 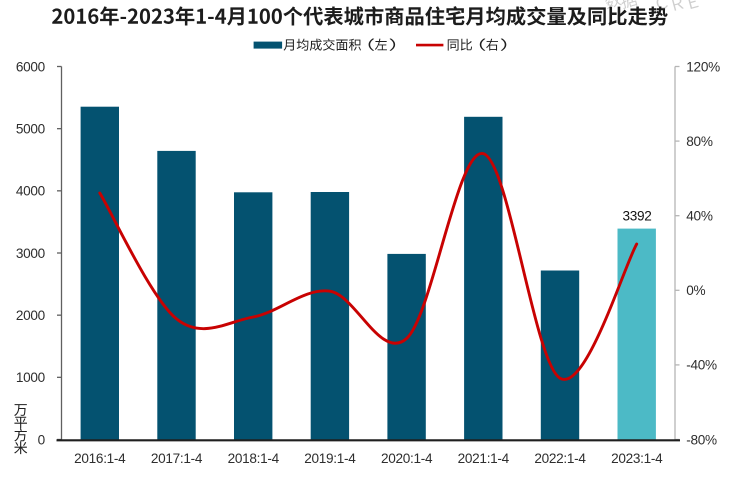 I want to click on svg-text: 2020:1-4, so click(x=407, y=458).